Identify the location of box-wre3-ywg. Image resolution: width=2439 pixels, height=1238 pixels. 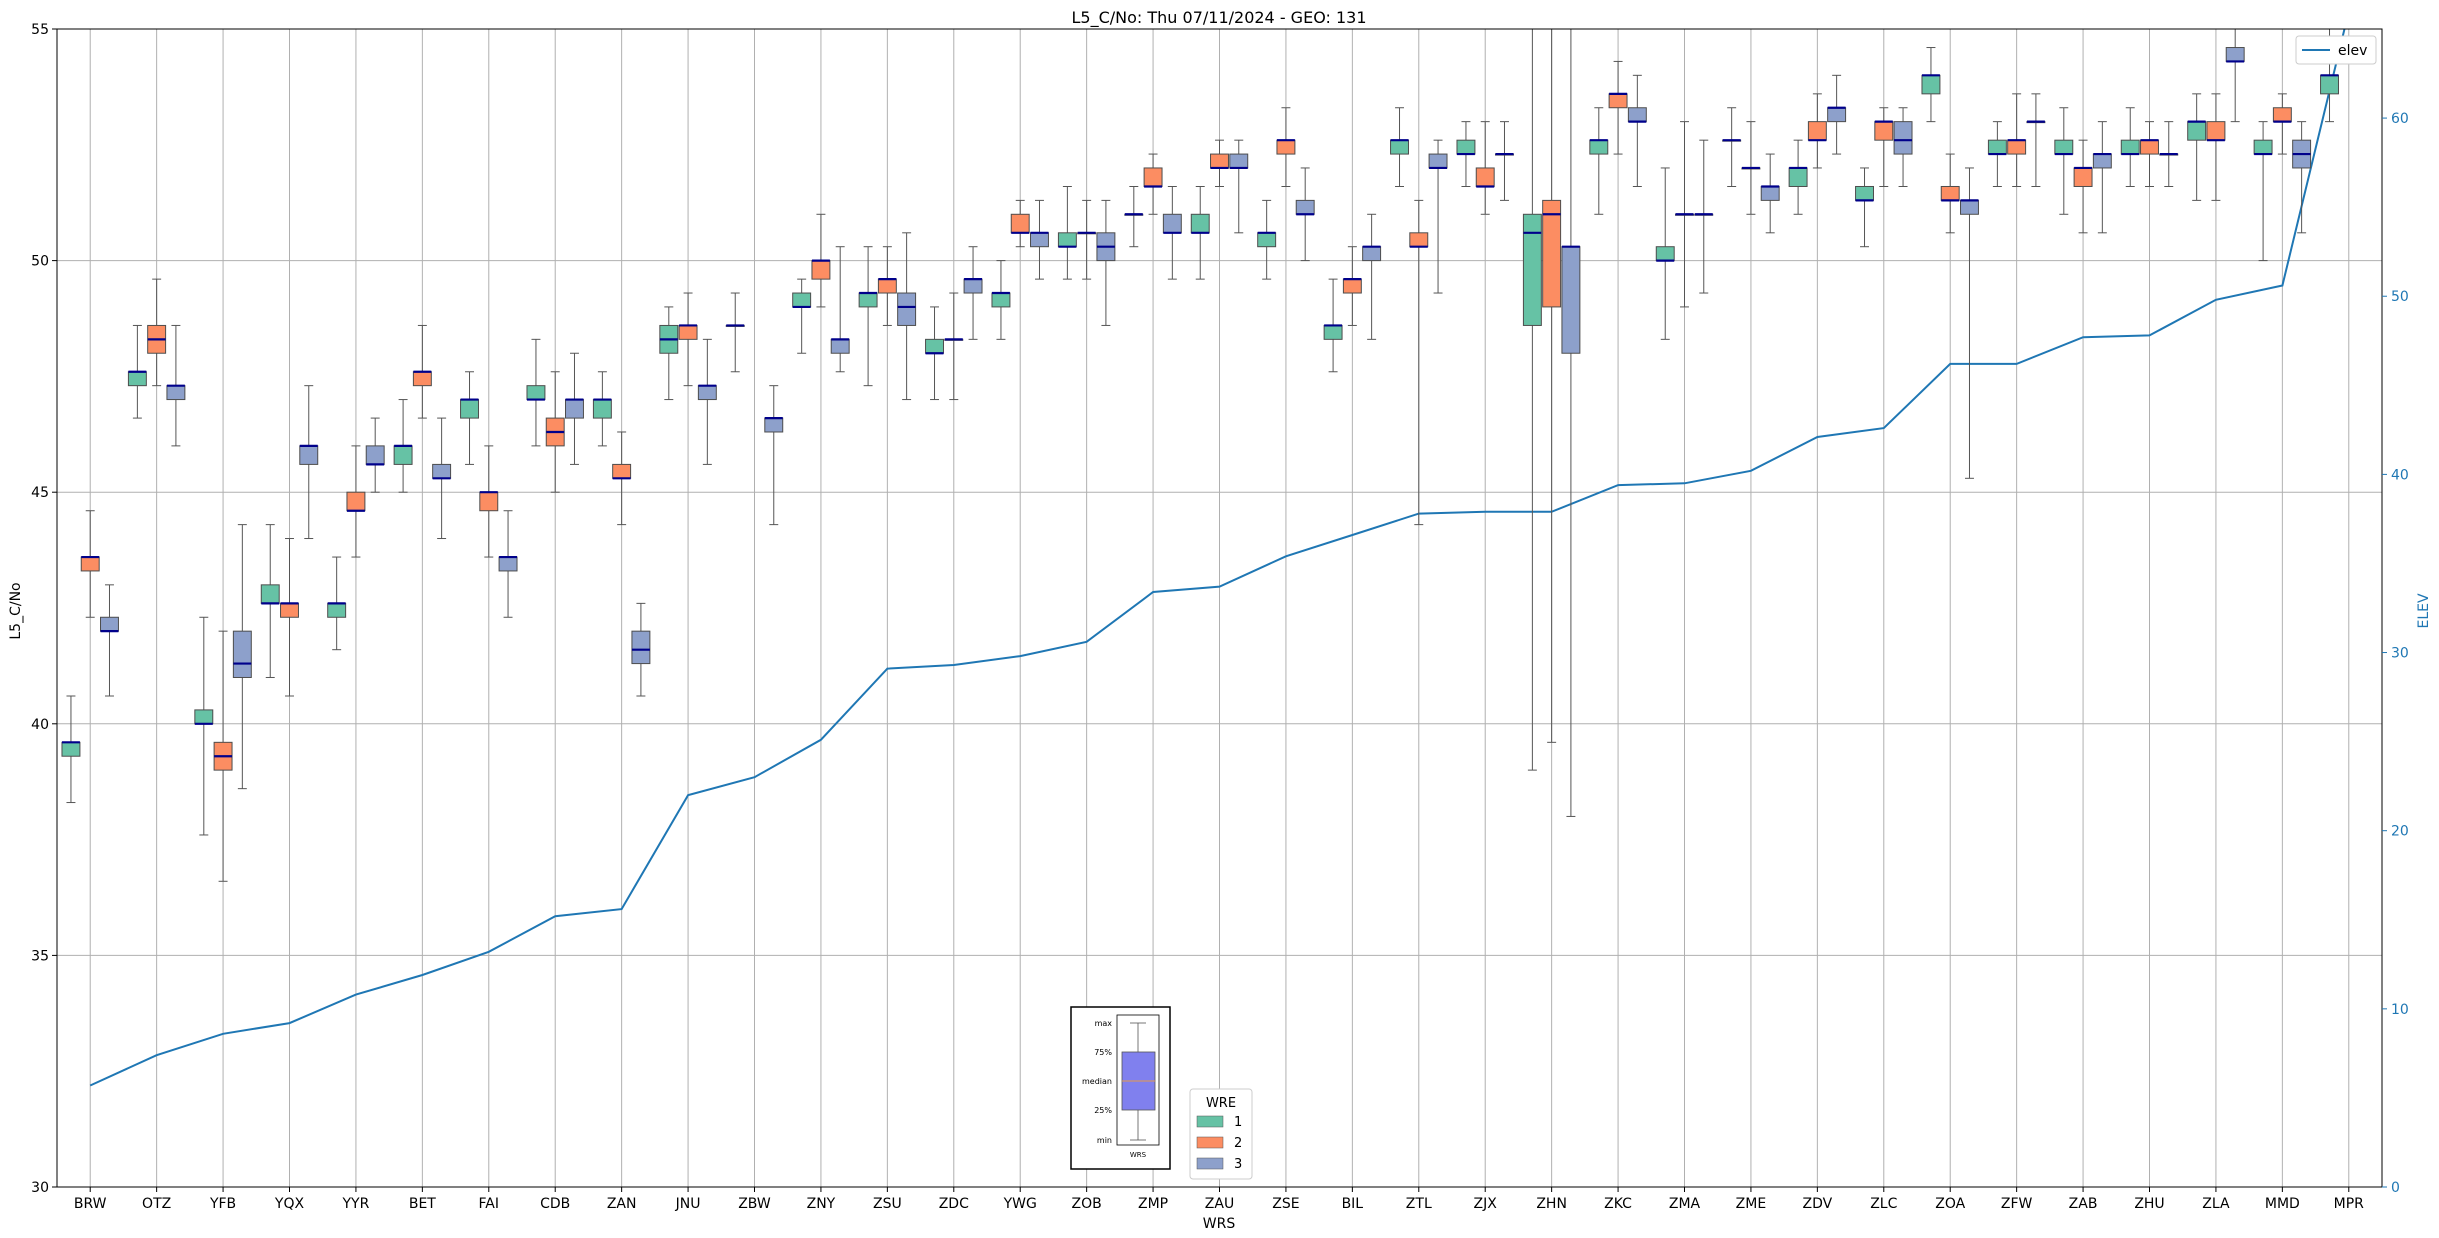
(1039, 239).